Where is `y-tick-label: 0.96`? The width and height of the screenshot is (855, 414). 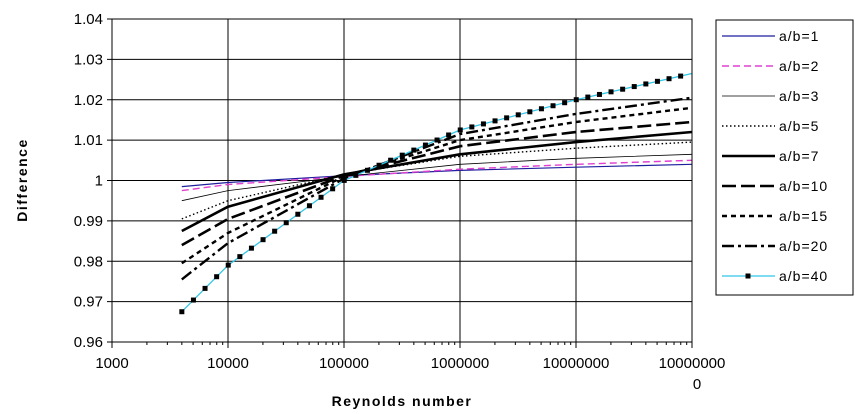
y-tick-label: 0.96 is located at coordinates (88, 342).